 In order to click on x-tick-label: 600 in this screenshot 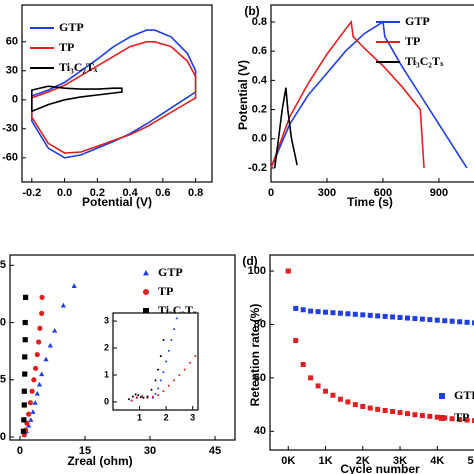, I will do `click(383, 193)`.